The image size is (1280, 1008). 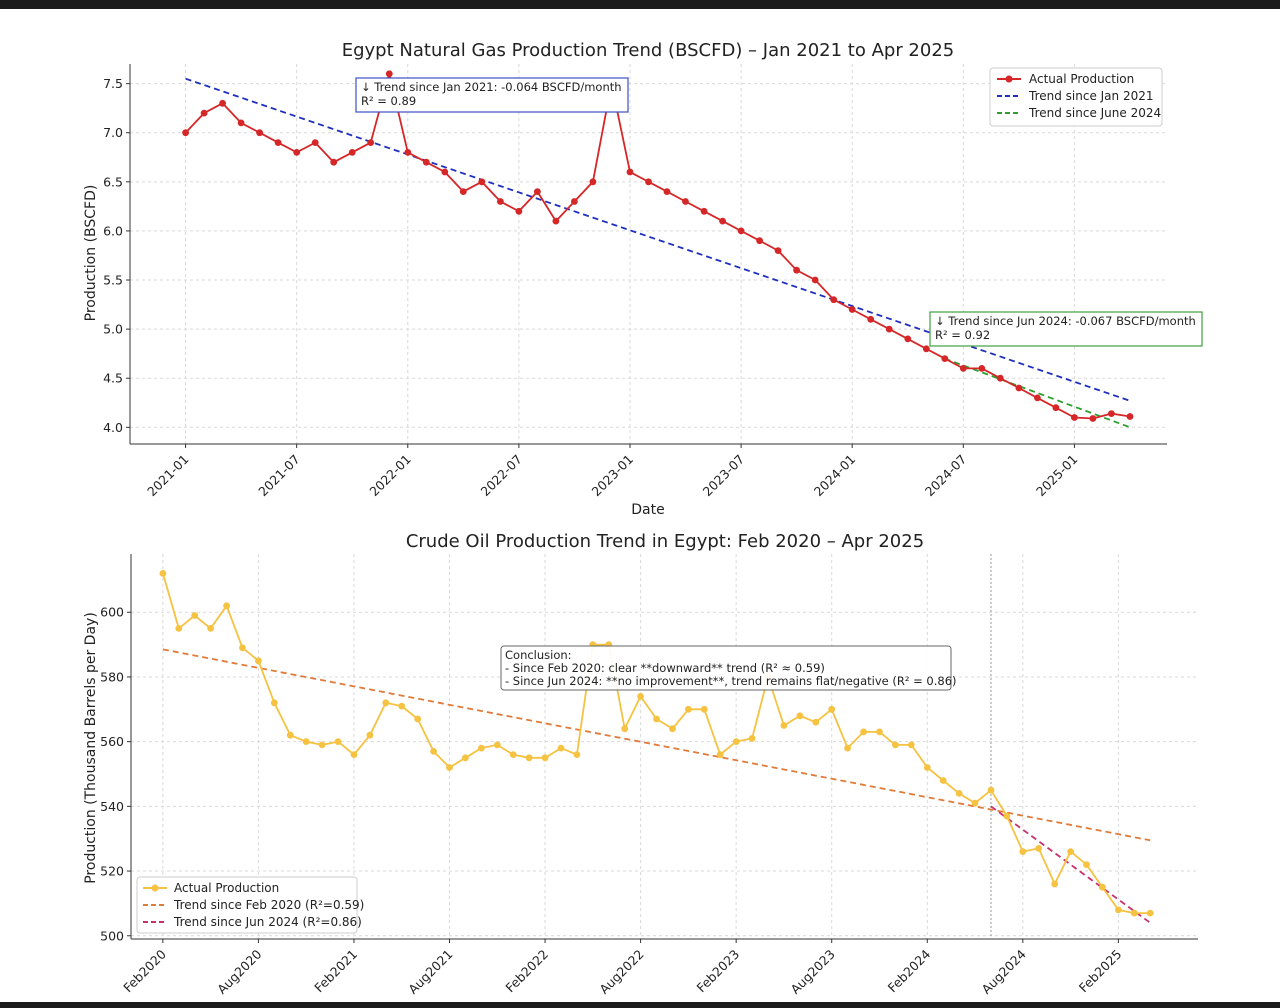 I want to click on y-tick-labels: 500 520 540 560 580 600, so click(x=112, y=774).